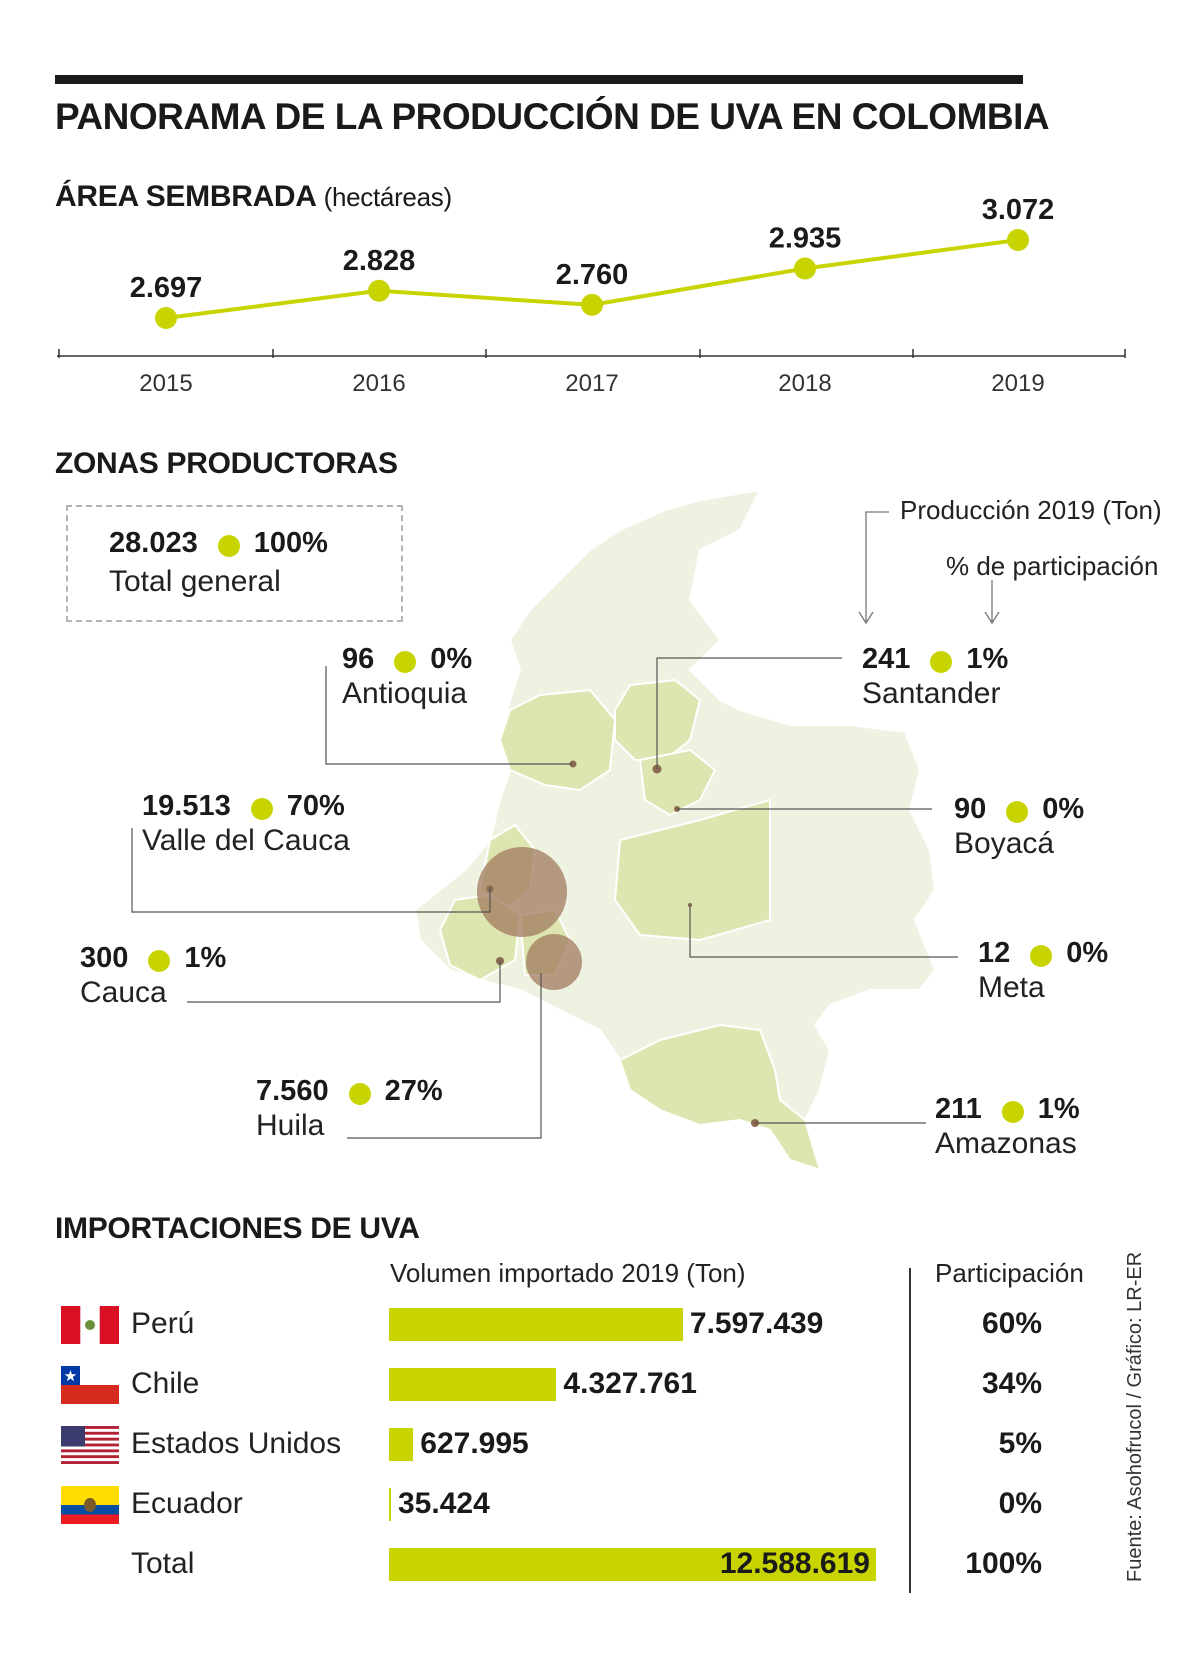  Describe the element at coordinates (1018, 210) in the screenshot. I see `area-data-label: 3.072` at that location.